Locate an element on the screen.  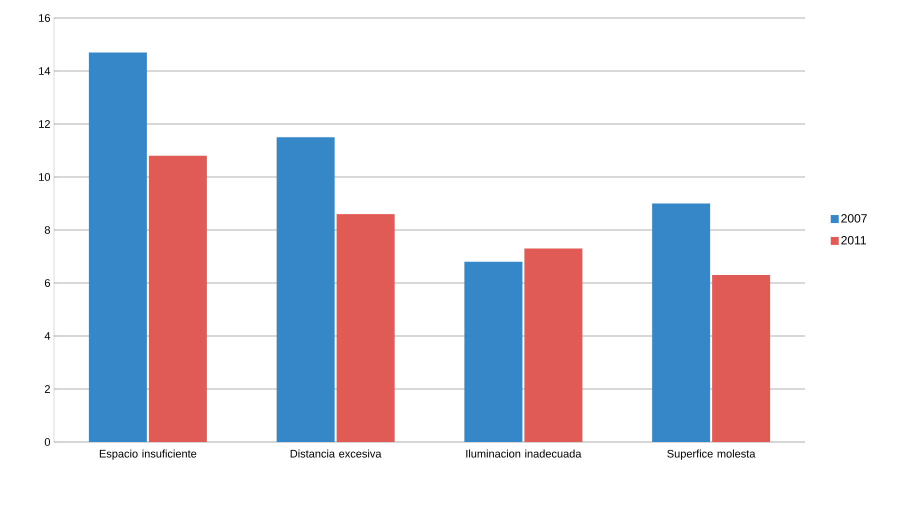
y-tick-label: 4 is located at coordinates (47, 336).